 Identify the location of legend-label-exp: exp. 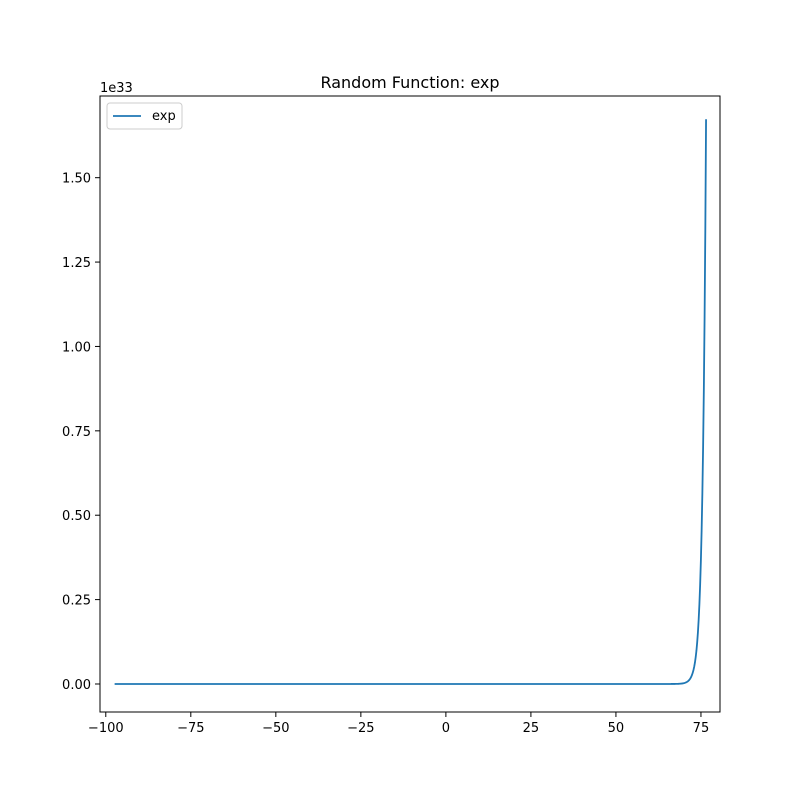
(164, 116).